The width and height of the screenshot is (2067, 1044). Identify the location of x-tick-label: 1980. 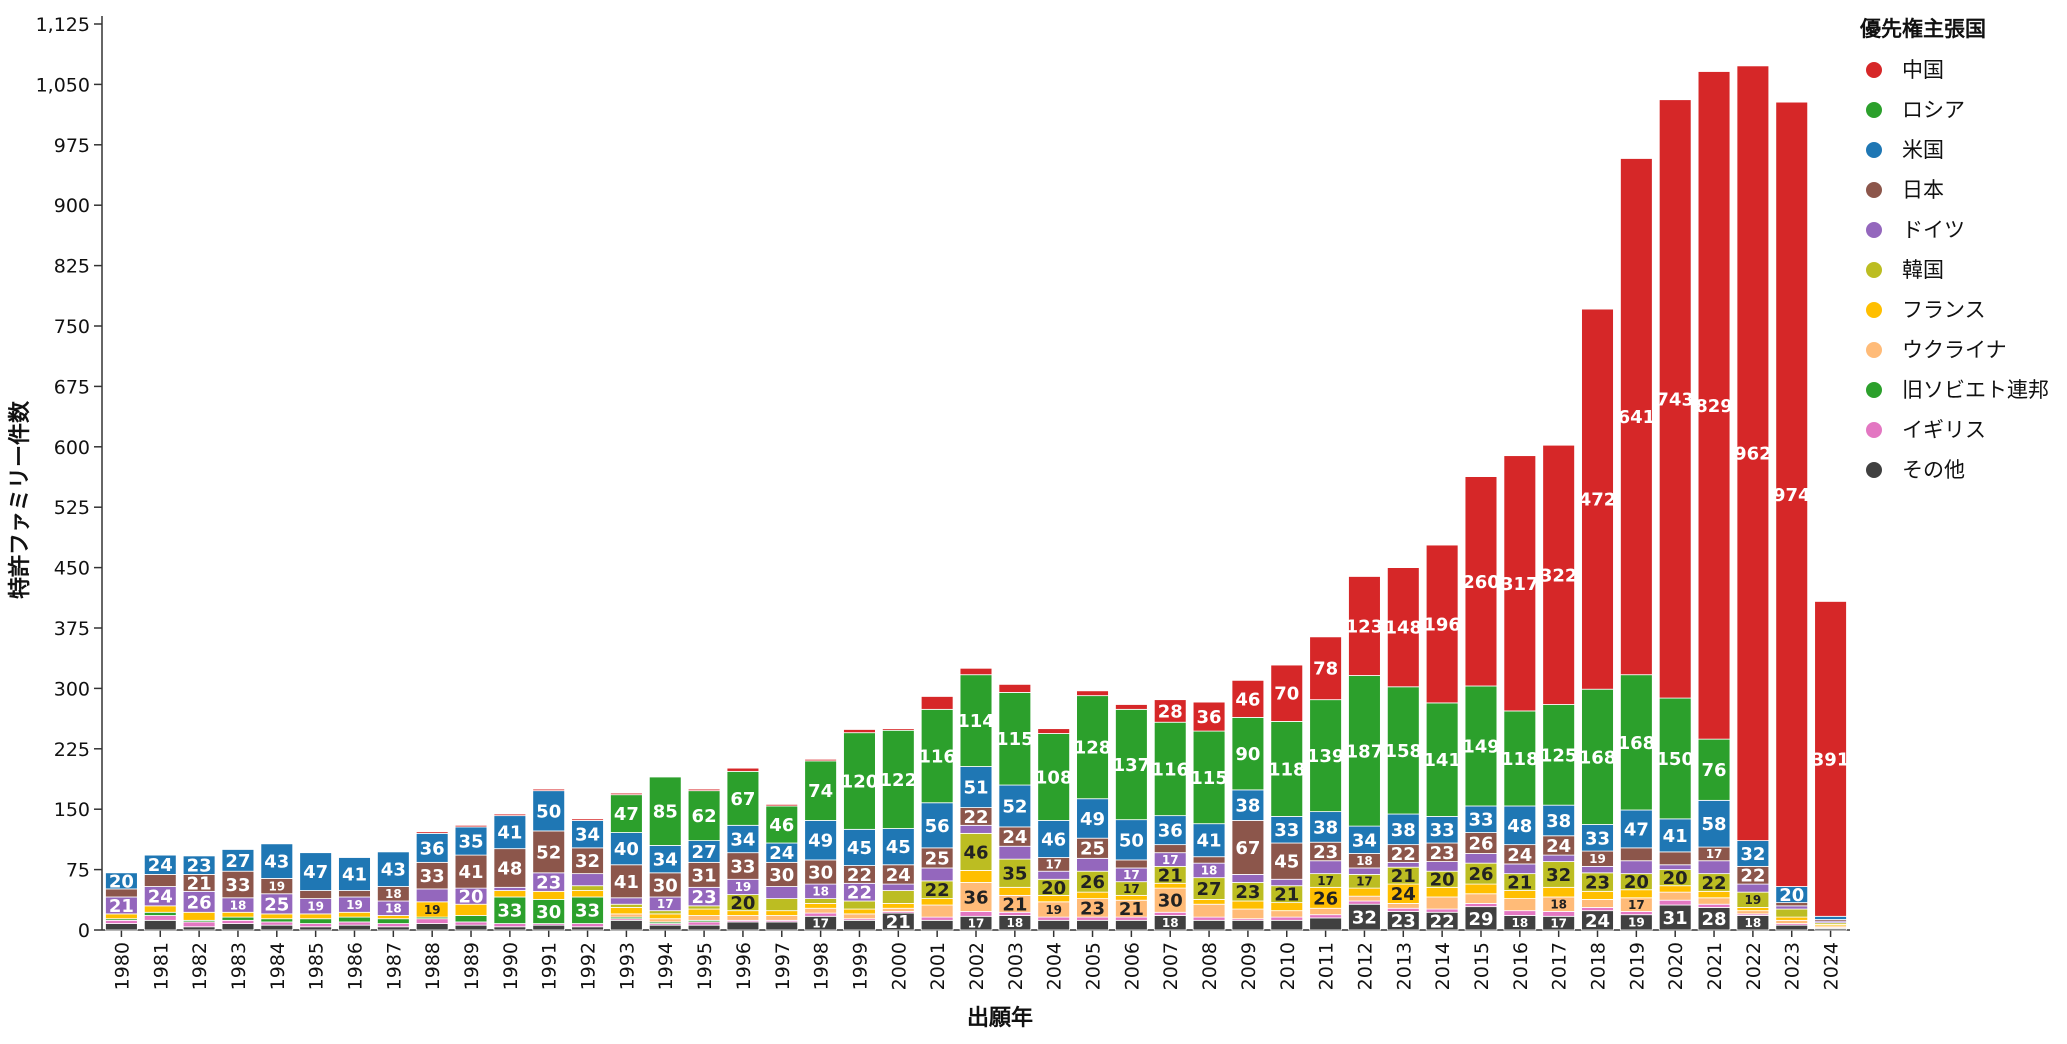
(122, 966).